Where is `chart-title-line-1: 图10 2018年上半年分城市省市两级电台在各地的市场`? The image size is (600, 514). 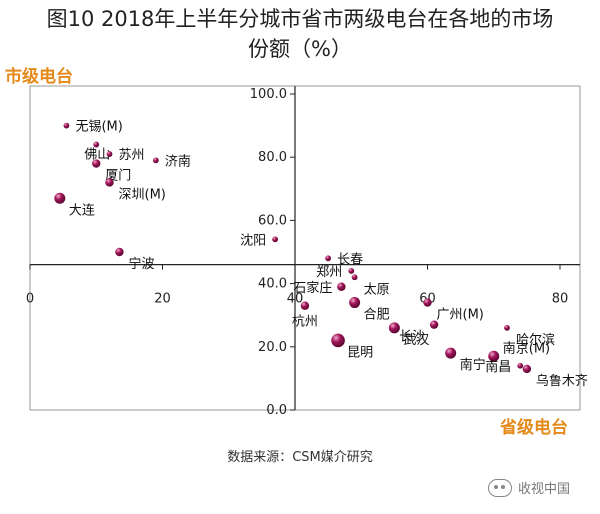
chart-title-line-1: 图10 2018年上半年分城市省市两级电台在各地的市场 is located at coordinates (300, 19).